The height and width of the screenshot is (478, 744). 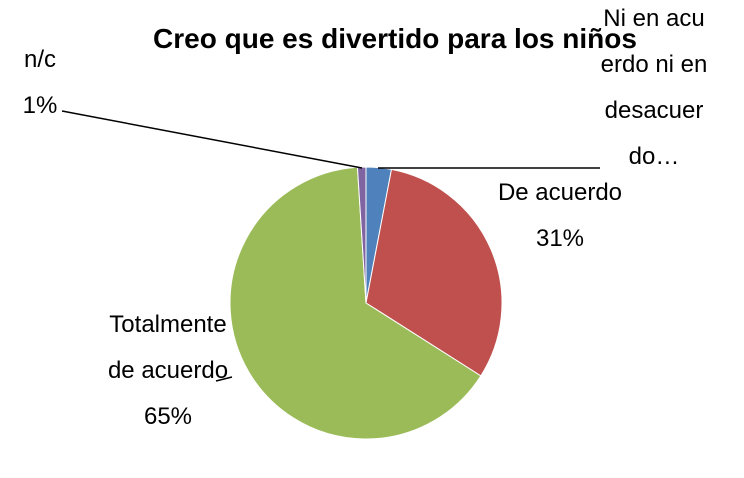 What do you see at coordinates (560, 216) in the screenshot?
I see `data-label: De acuerdo 31%` at bounding box center [560, 216].